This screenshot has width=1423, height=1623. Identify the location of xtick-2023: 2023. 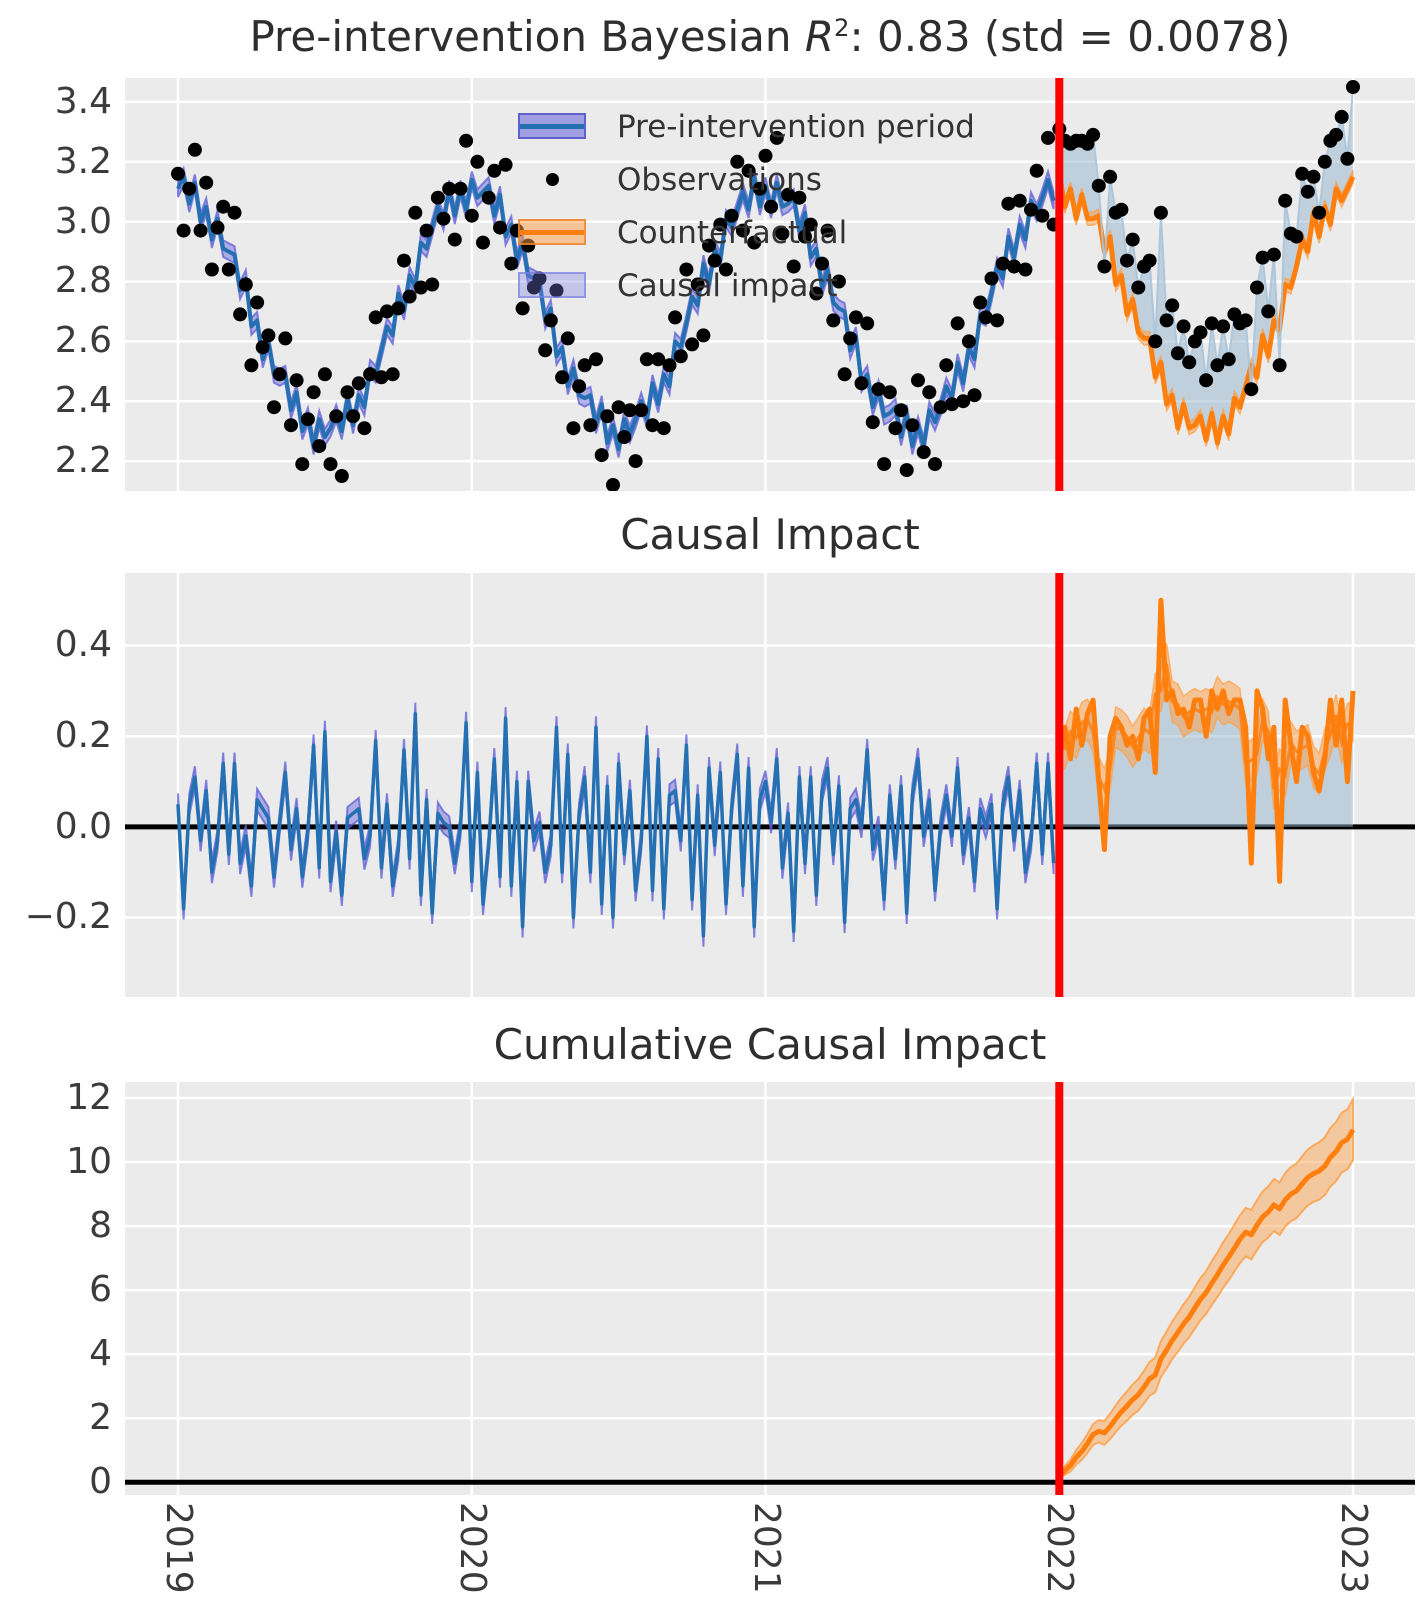
(1353, 1548).